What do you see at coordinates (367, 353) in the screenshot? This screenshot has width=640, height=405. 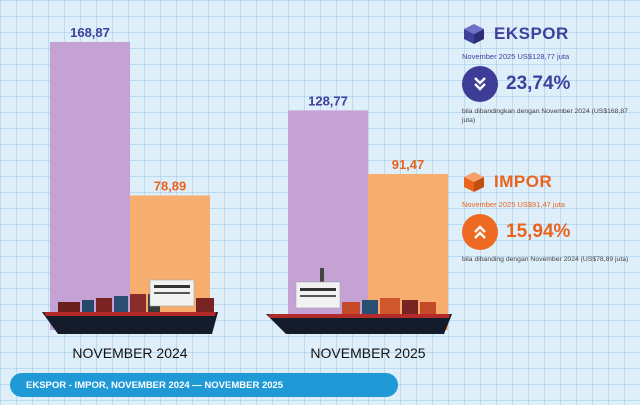 I see `category-label: NOVEMBER 2025` at bounding box center [367, 353].